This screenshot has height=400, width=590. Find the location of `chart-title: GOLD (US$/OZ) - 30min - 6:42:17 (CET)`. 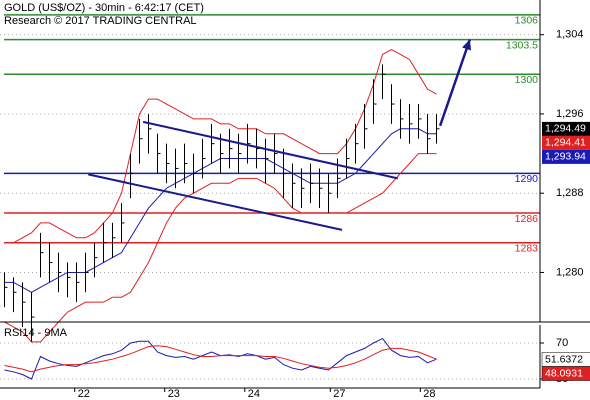

chart-title: GOLD (US$/OZ) - 30min - 6:42:17 (CET) is located at coordinates (104, 8).